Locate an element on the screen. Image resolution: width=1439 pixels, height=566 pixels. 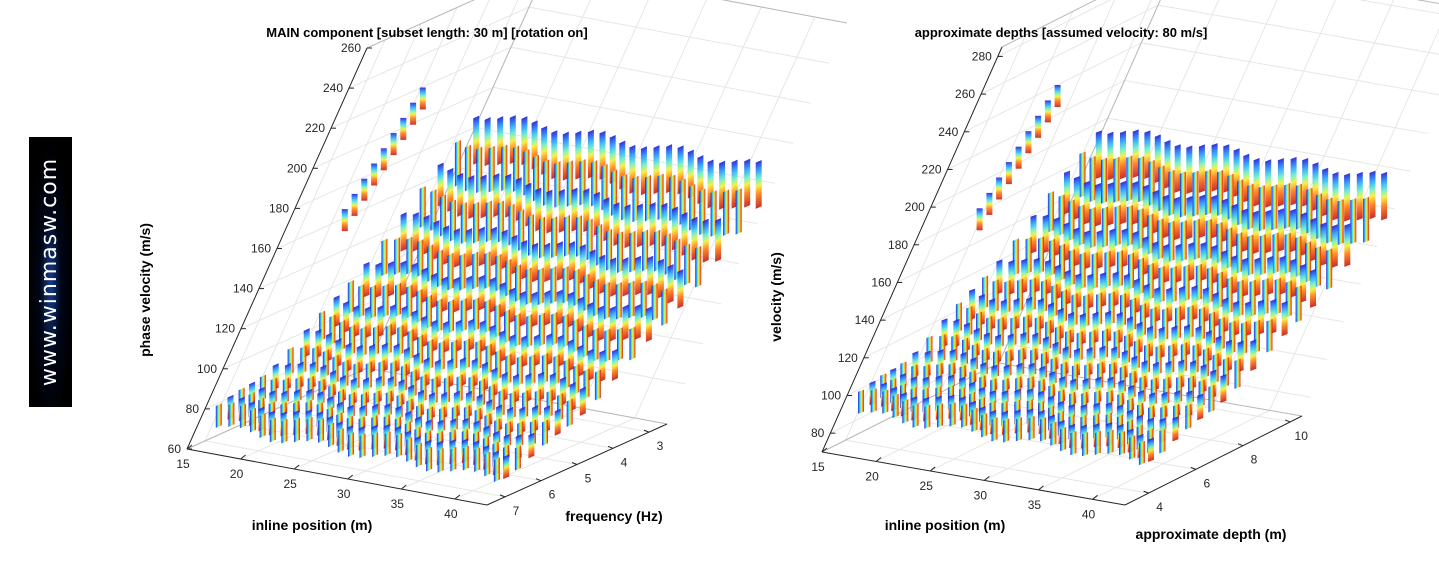
x-tick-label: 35 is located at coordinates (398, 504).